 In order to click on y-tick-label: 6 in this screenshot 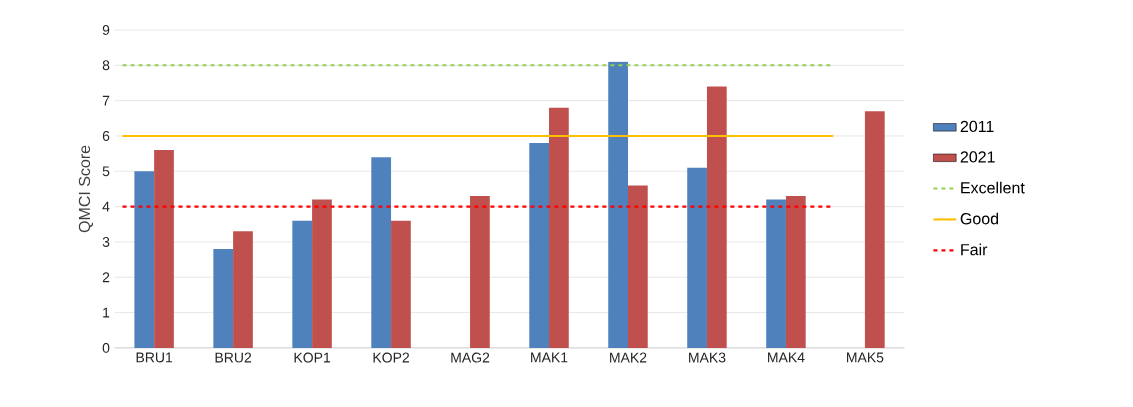, I will do `click(106, 136)`.